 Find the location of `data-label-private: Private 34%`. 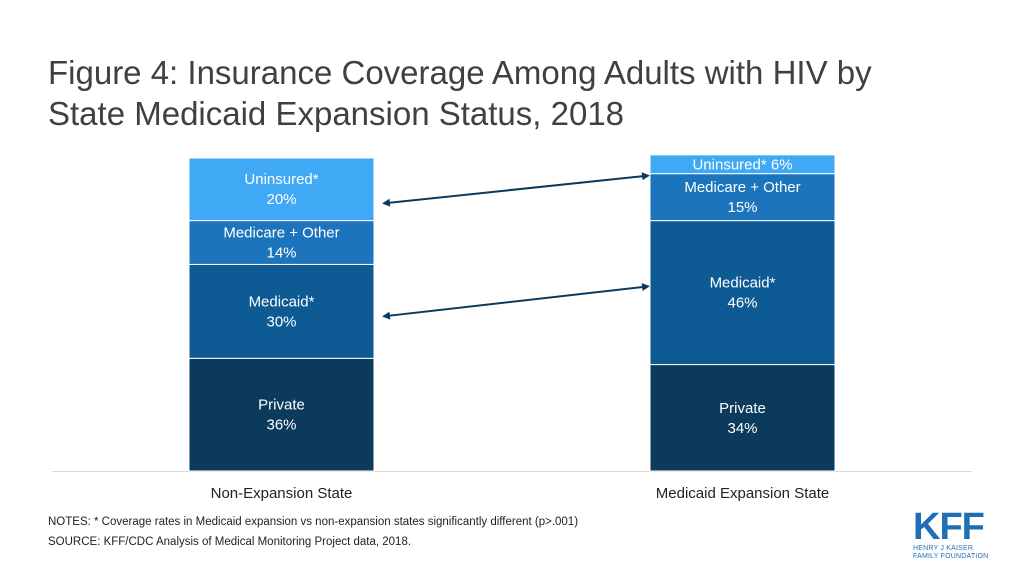

data-label-private: Private 34% is located at coordinates (742, 418).